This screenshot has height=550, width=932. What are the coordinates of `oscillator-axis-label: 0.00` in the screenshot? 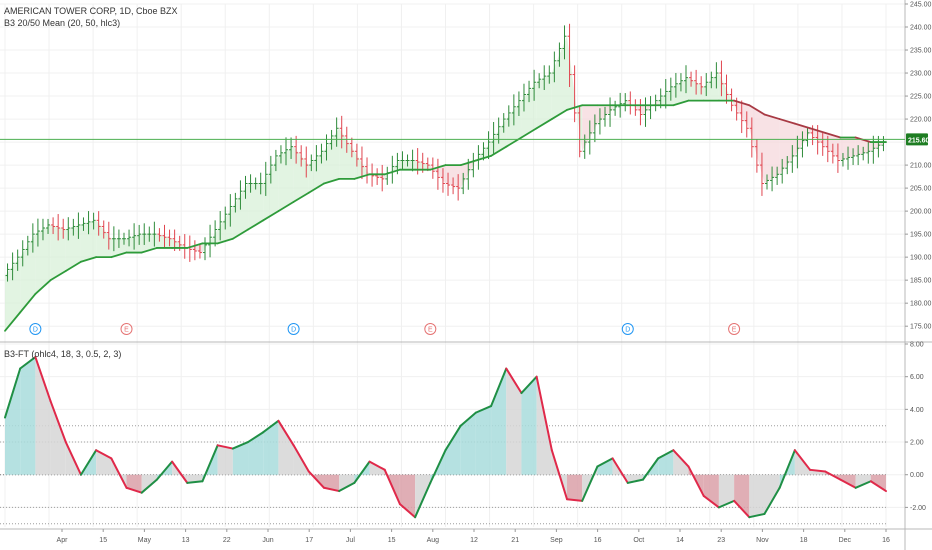 It's located at (917, 475).